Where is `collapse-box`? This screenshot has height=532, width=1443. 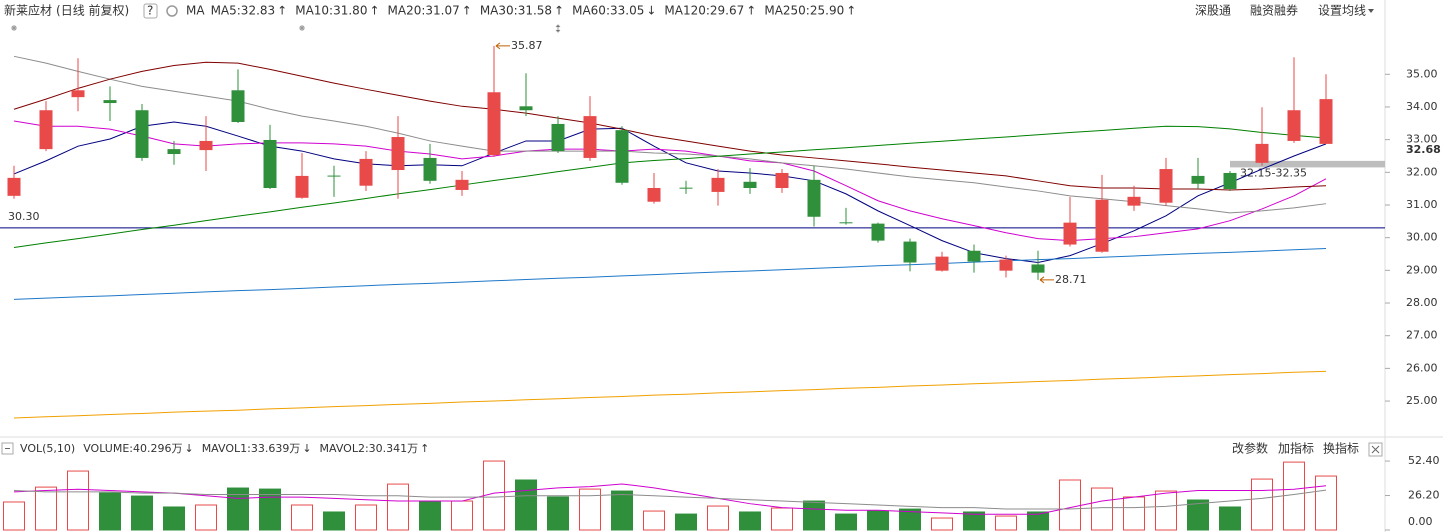
collapse-box is located at coordinates (7, 448).